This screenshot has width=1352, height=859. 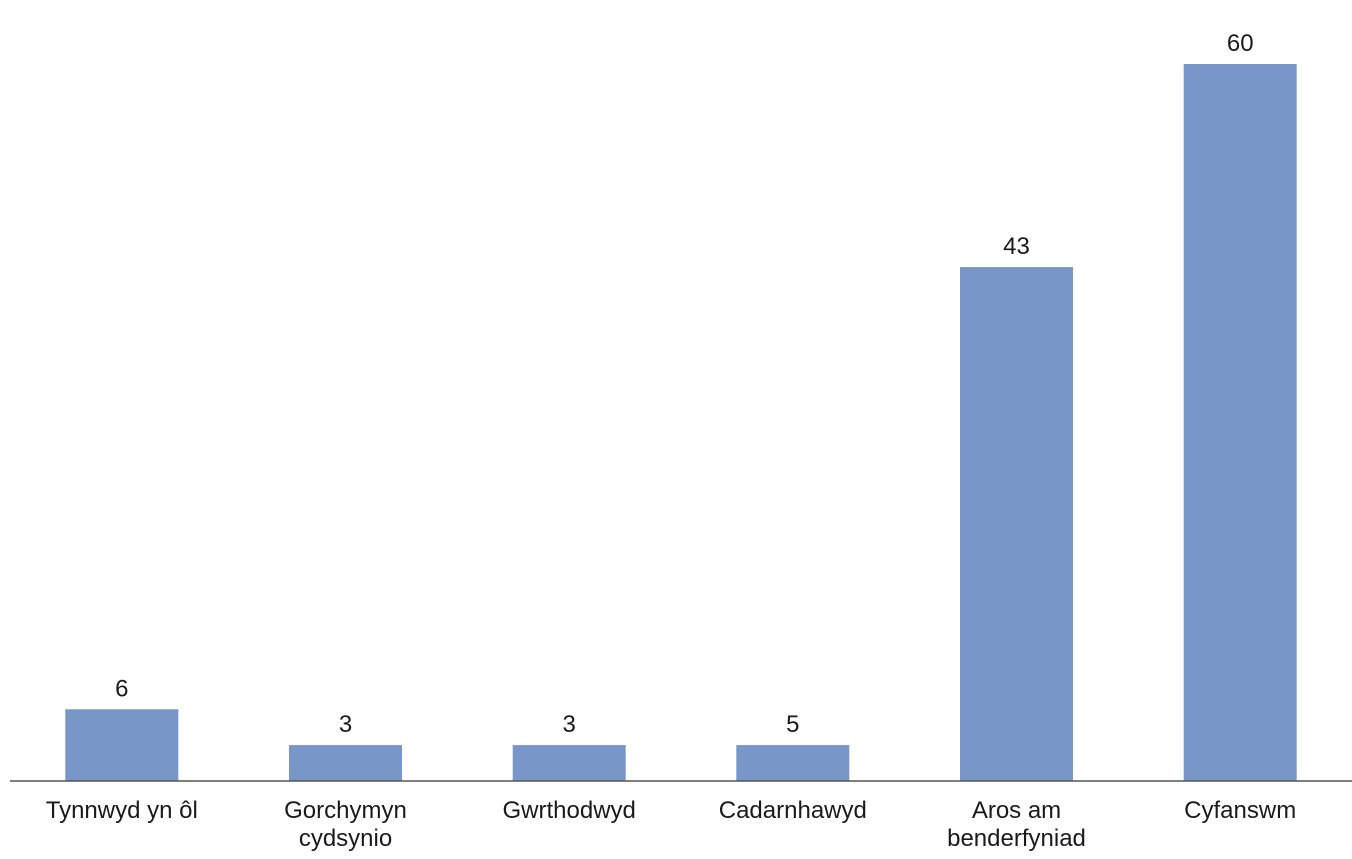 What do you see at coordinates (345, 810) in the screenshot?
I see `x-tick-label-line: Gorchymyn` at bounding box center [345, 810].